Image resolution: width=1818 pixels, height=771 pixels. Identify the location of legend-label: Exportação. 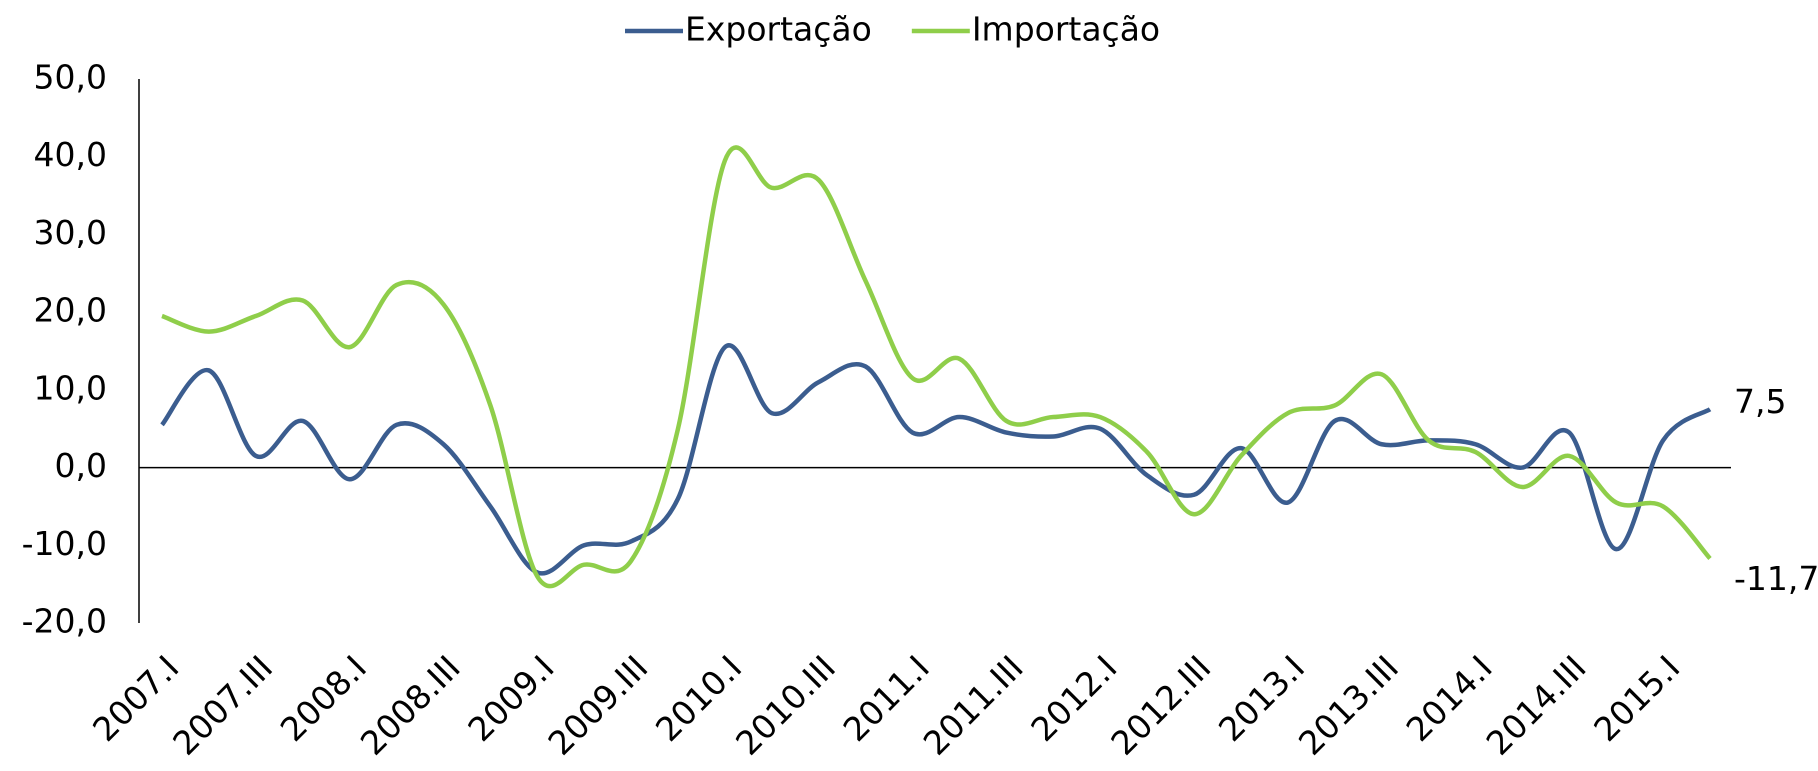
(778, 29).